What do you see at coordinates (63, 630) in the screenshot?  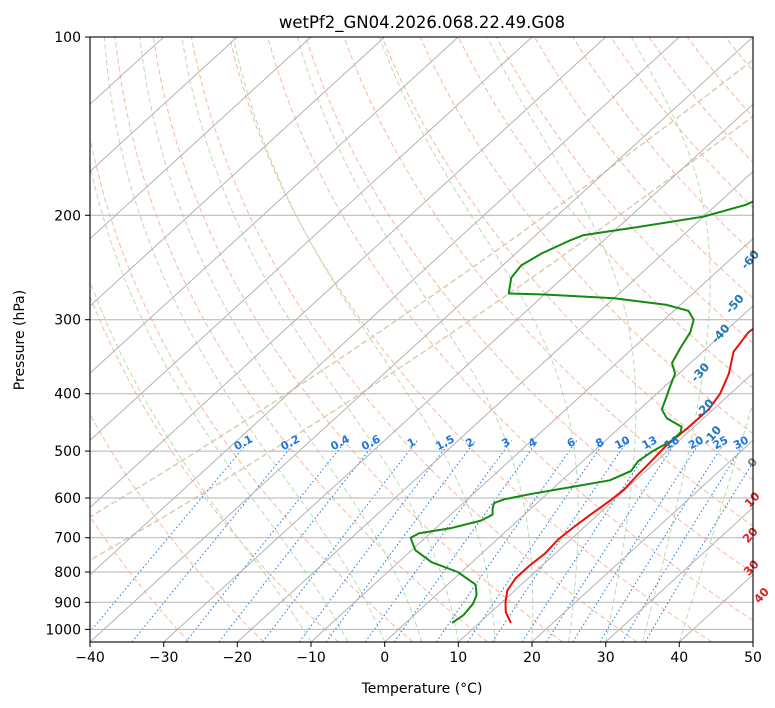 I see `y-tick-label: 1000` at bounding box center [63, 630].